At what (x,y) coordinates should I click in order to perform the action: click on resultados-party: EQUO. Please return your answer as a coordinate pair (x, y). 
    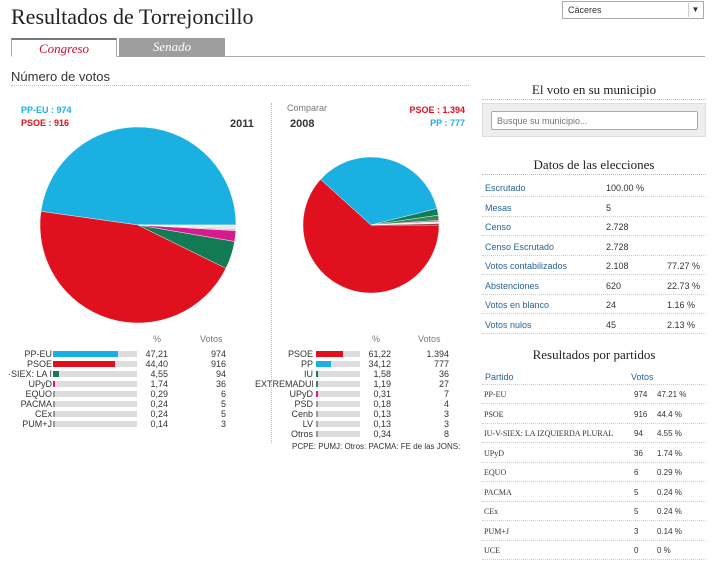
    Looking at the image, I should click on (495, 472).